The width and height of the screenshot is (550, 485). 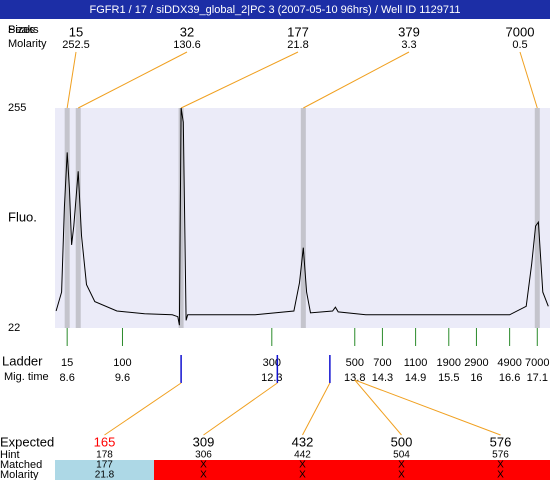 I want to click on hint-size: 306, so click(x=203, y=455).